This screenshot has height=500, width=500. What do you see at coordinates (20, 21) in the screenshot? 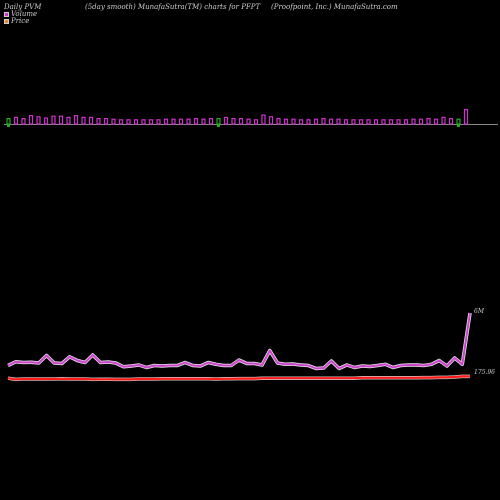
I see `legend-price-label: Price` at bounding box center [20, 21].